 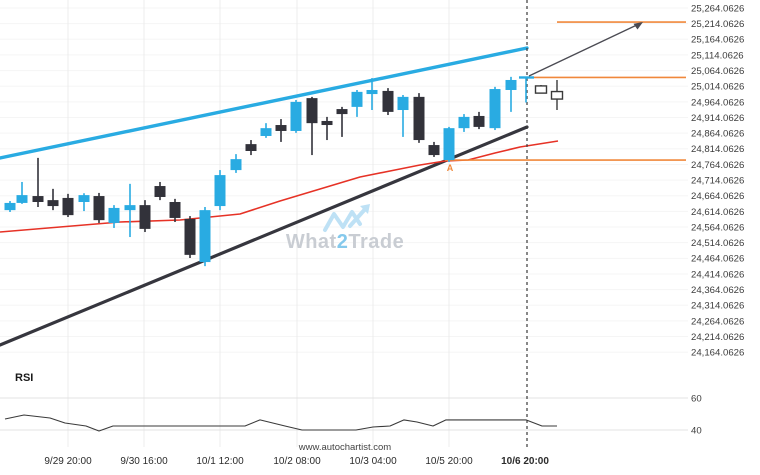 What do you see at coordinates (717, 227) in the screenshot?
I see `y-axis-label: 24,564.0626` at bounding box center [717, 227].